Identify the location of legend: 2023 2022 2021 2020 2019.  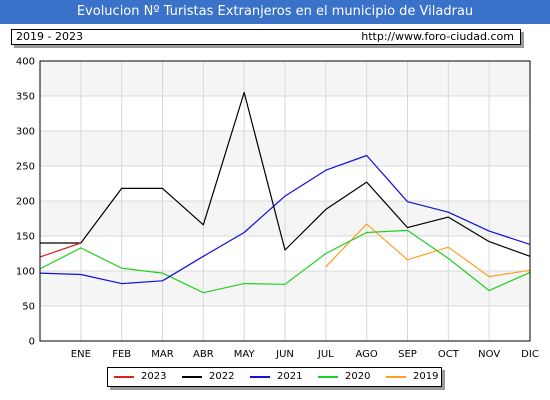
(274, 377).